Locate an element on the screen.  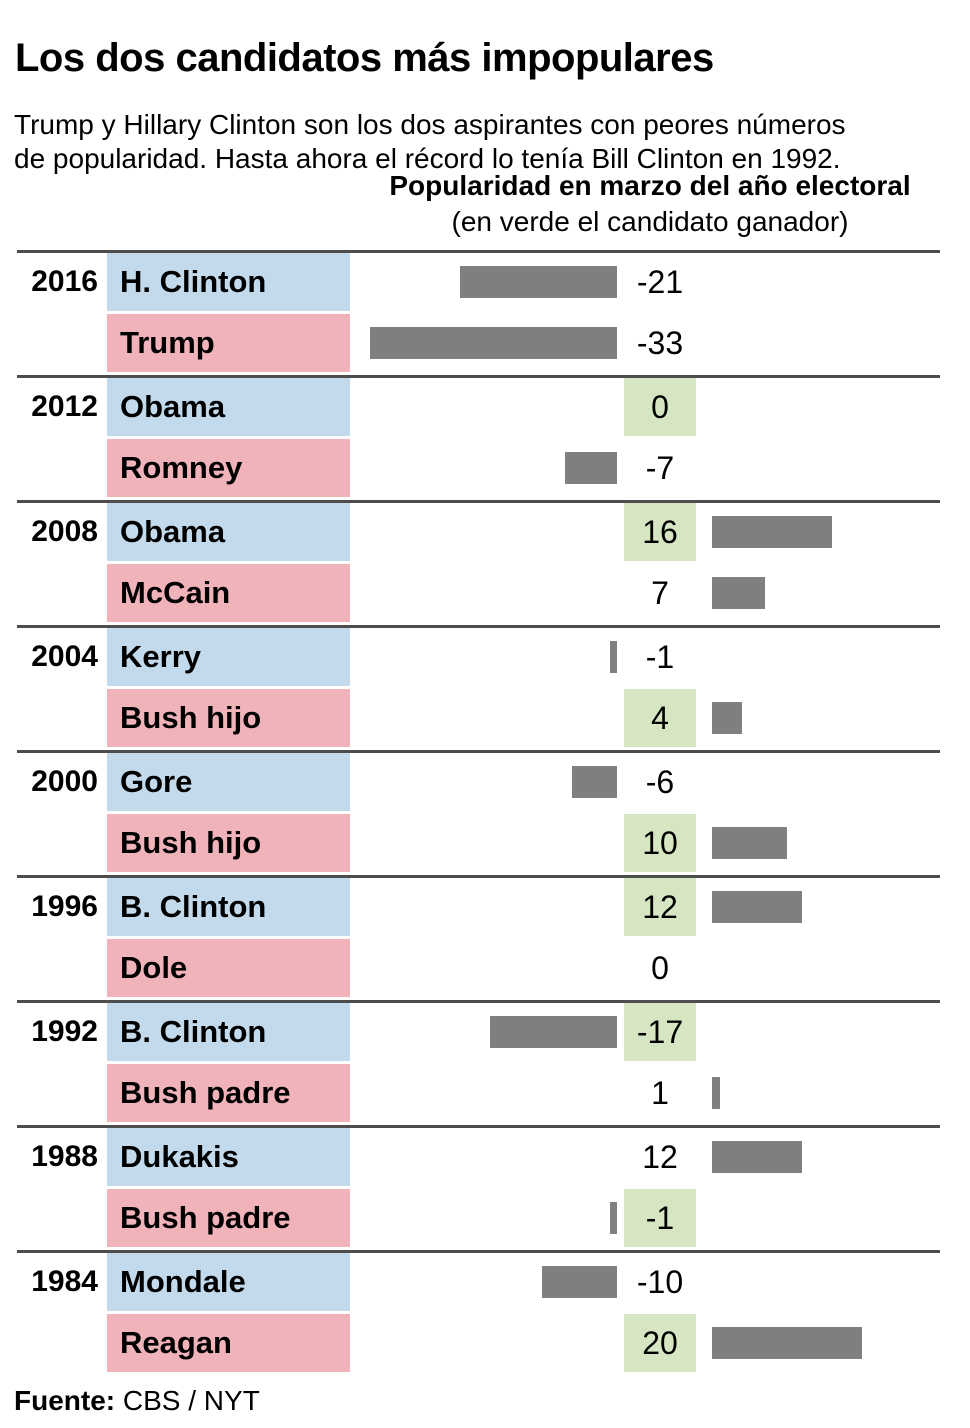
value-label-winner: 4 is located at coordinates (660, 718).